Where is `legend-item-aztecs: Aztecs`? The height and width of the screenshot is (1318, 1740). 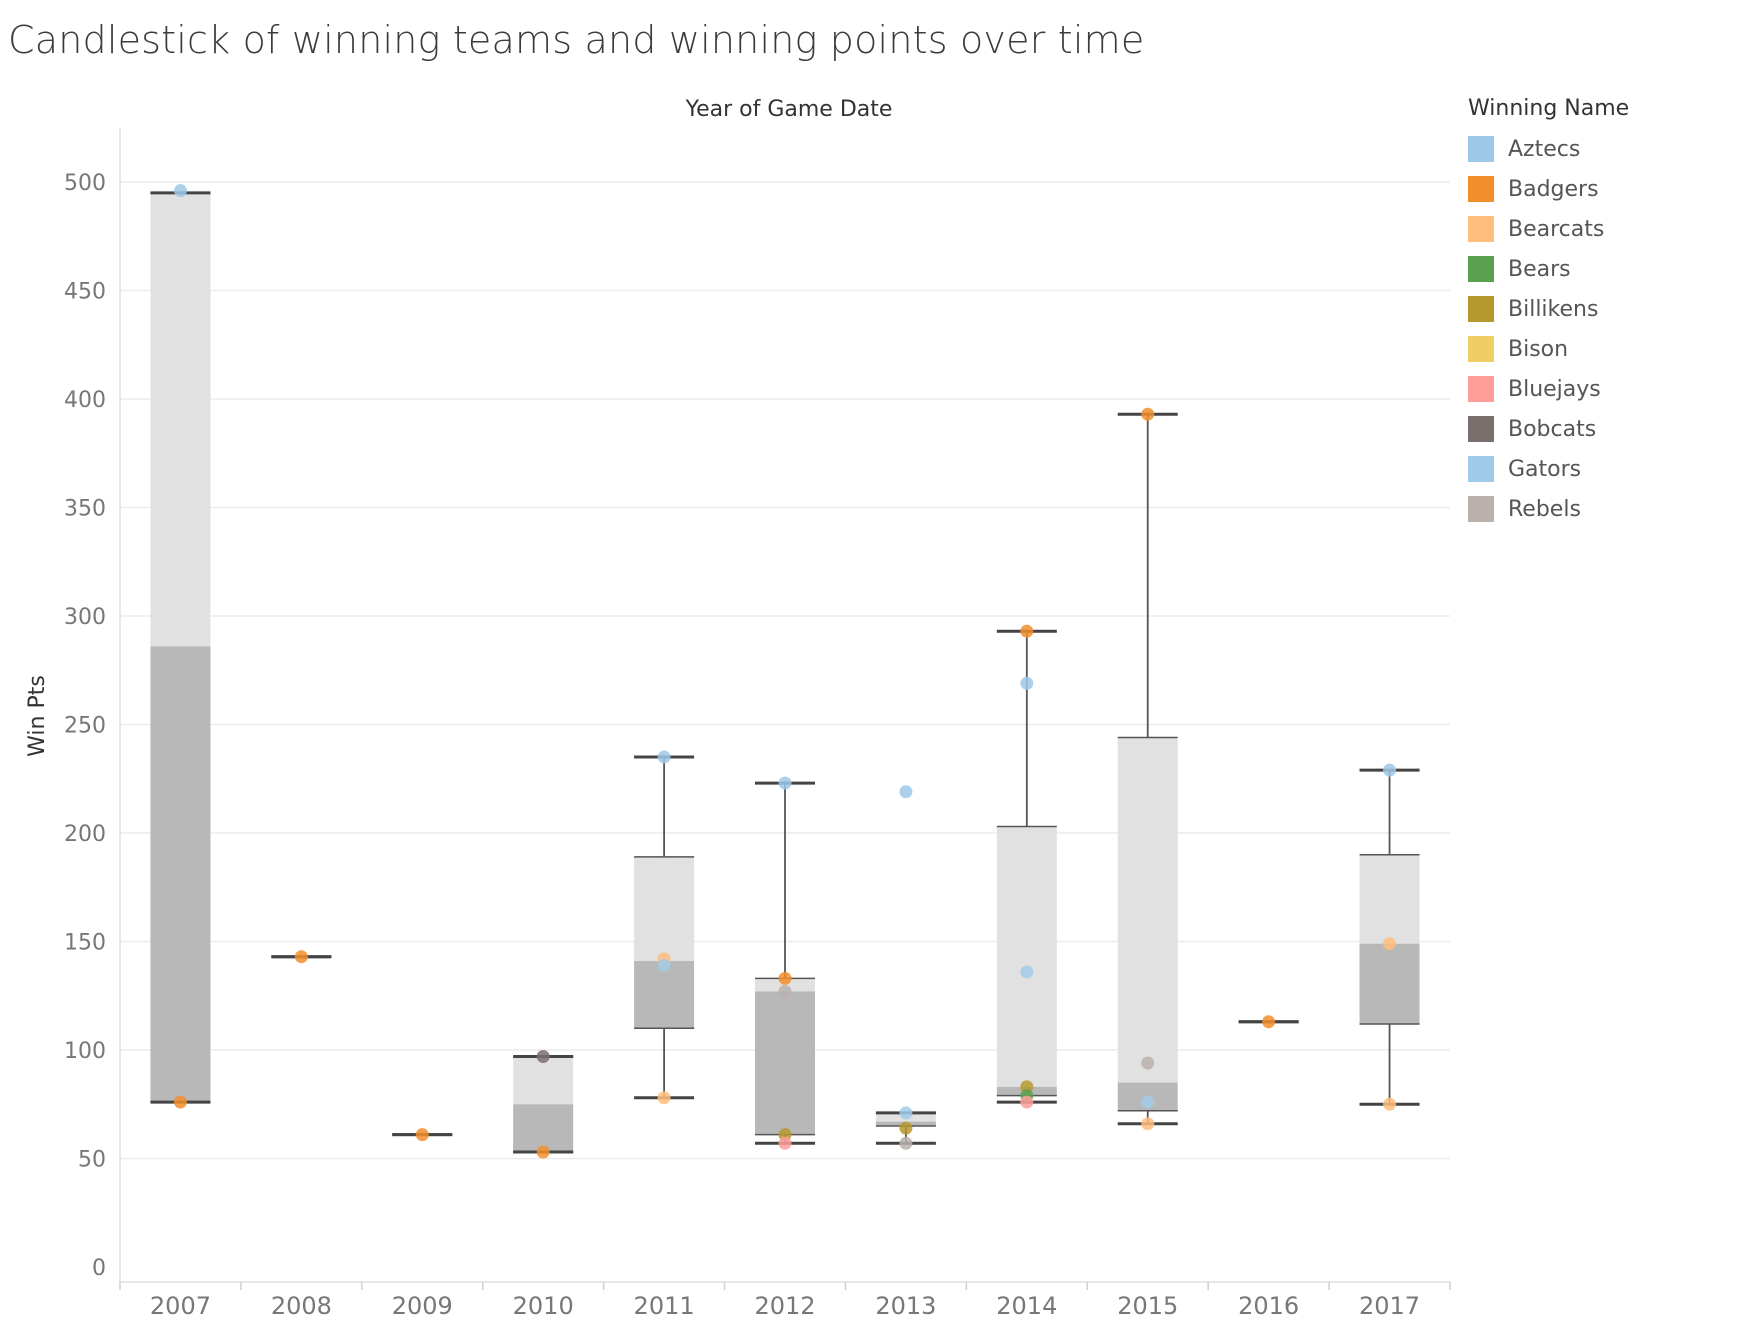 legend-item-aztecs: Aztecs is located at coordinates (1548, 149).